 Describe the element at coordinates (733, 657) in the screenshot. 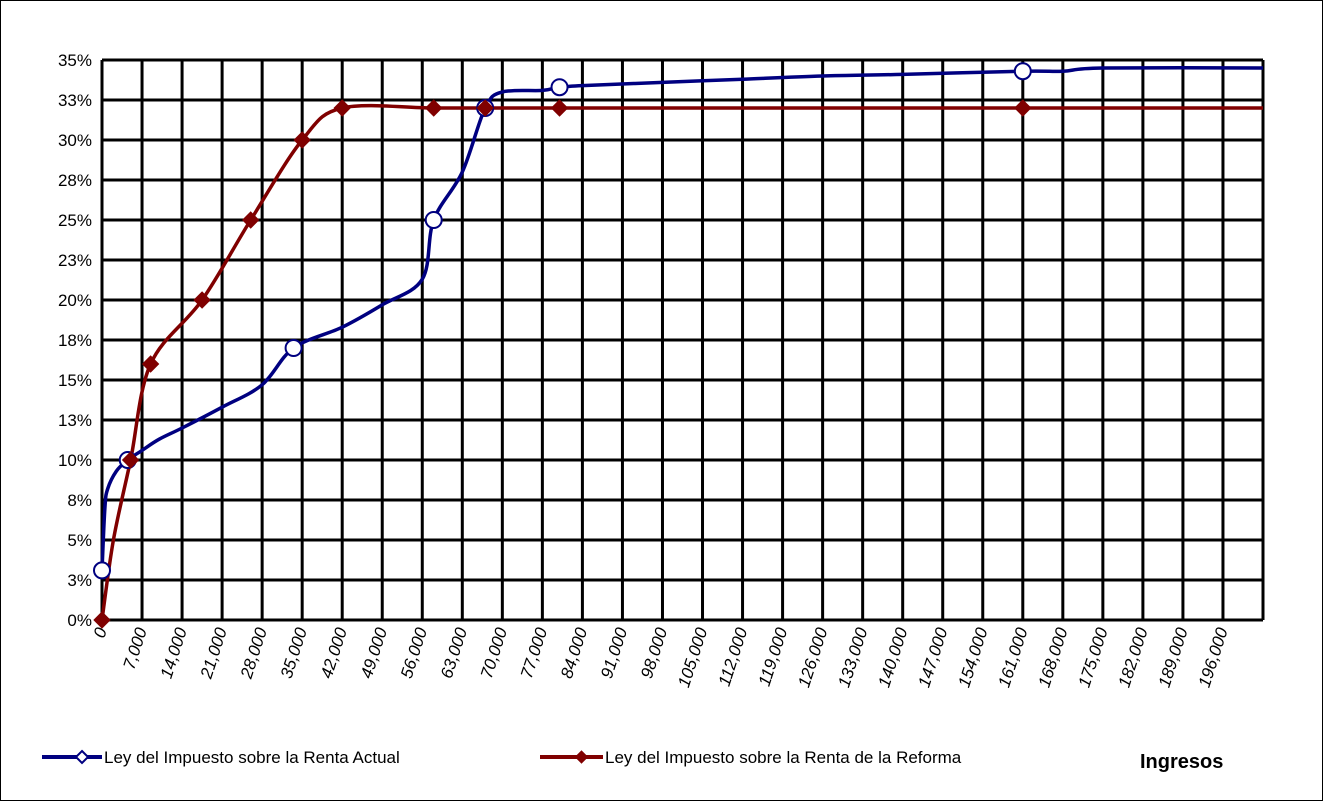

I see `x-tick-label: 112,000` at that location.